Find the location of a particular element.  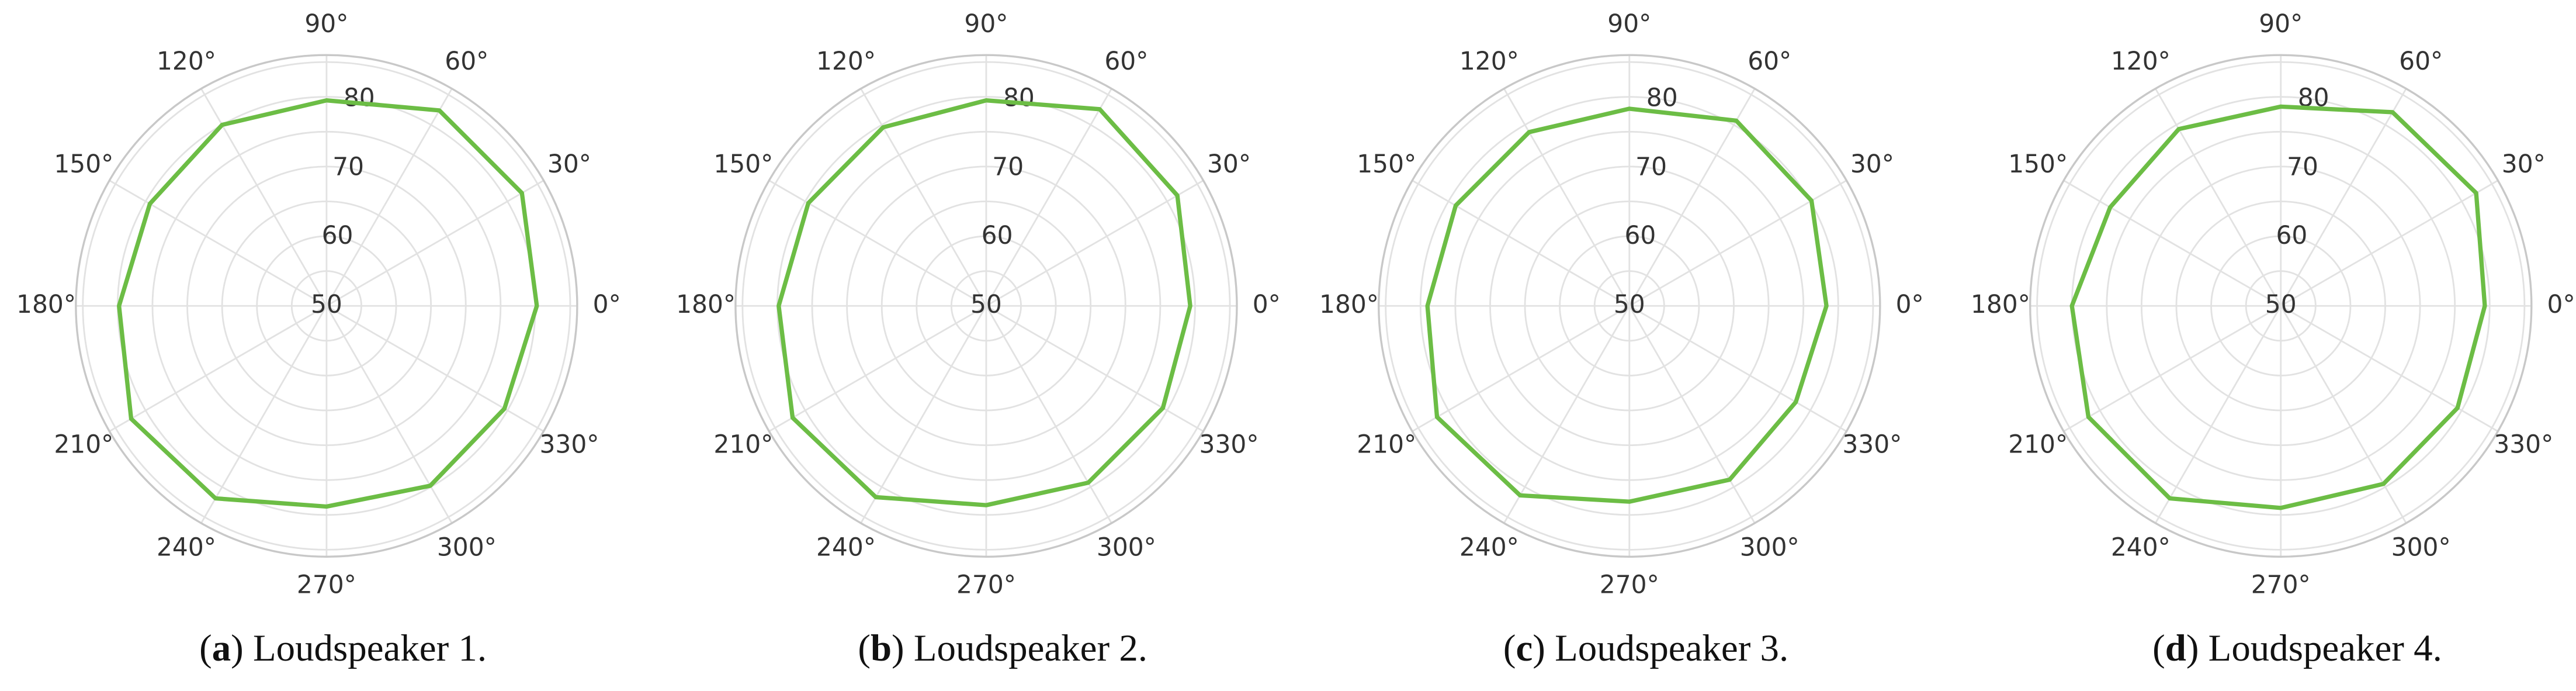

caption: (a) Loudspeaker 1. is located at coordinates (343, 648).